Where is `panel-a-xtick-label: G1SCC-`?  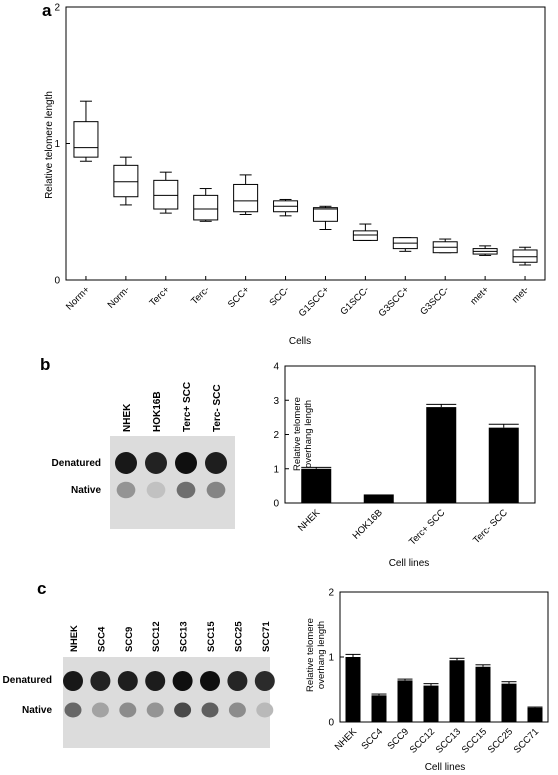 panel-a-xtick-label: G1SCC- is located at coordinates (354, 300).